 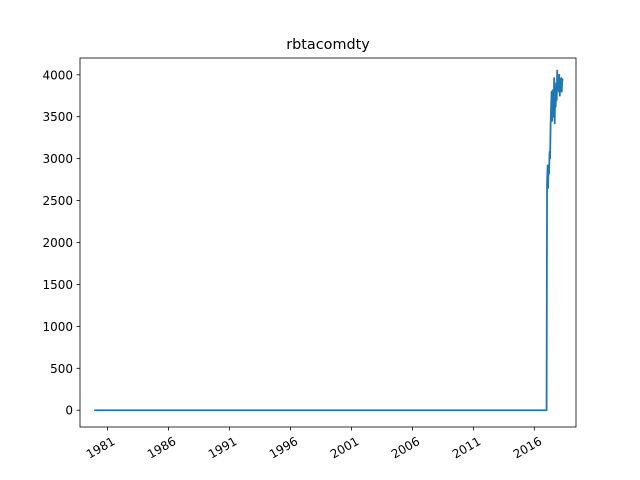 I want to click on chart-title: rbtacomdty, so click(x=328, y=45).